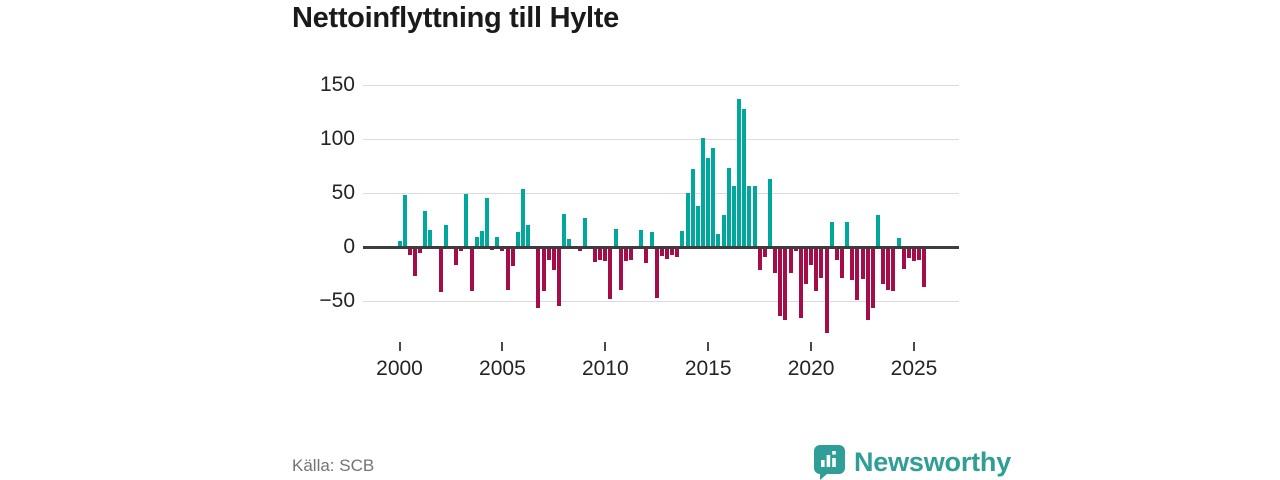 This screenshot has height=480, width=1280. What do you see at coordinates (739, 173) in the screenshot?
I see `bar-2016q3` at bounding box center [739, 173].